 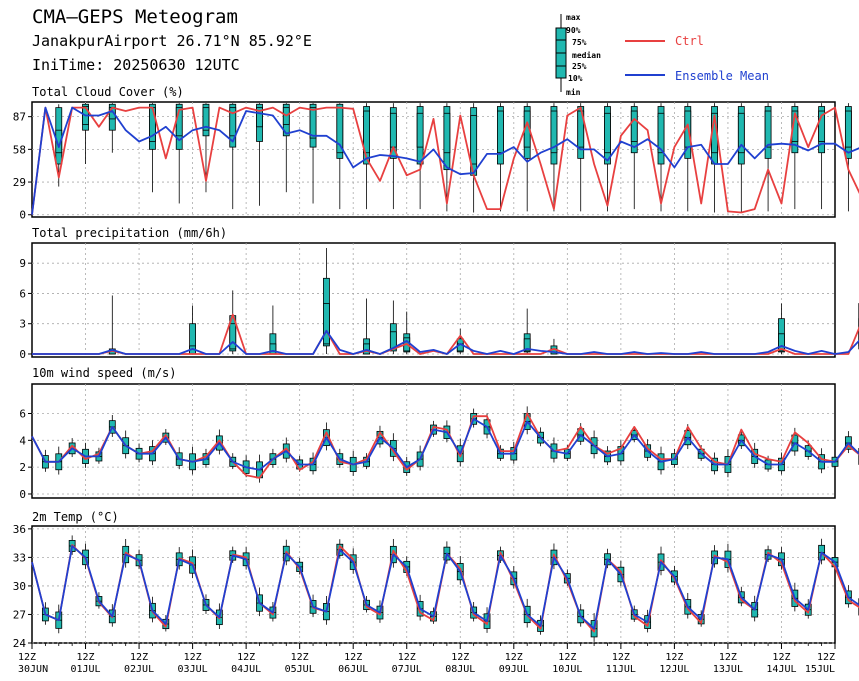 What do you see at coordinates (445, 587) in the screenshot?
I see `mean-line` at bounding box center [445, 587].